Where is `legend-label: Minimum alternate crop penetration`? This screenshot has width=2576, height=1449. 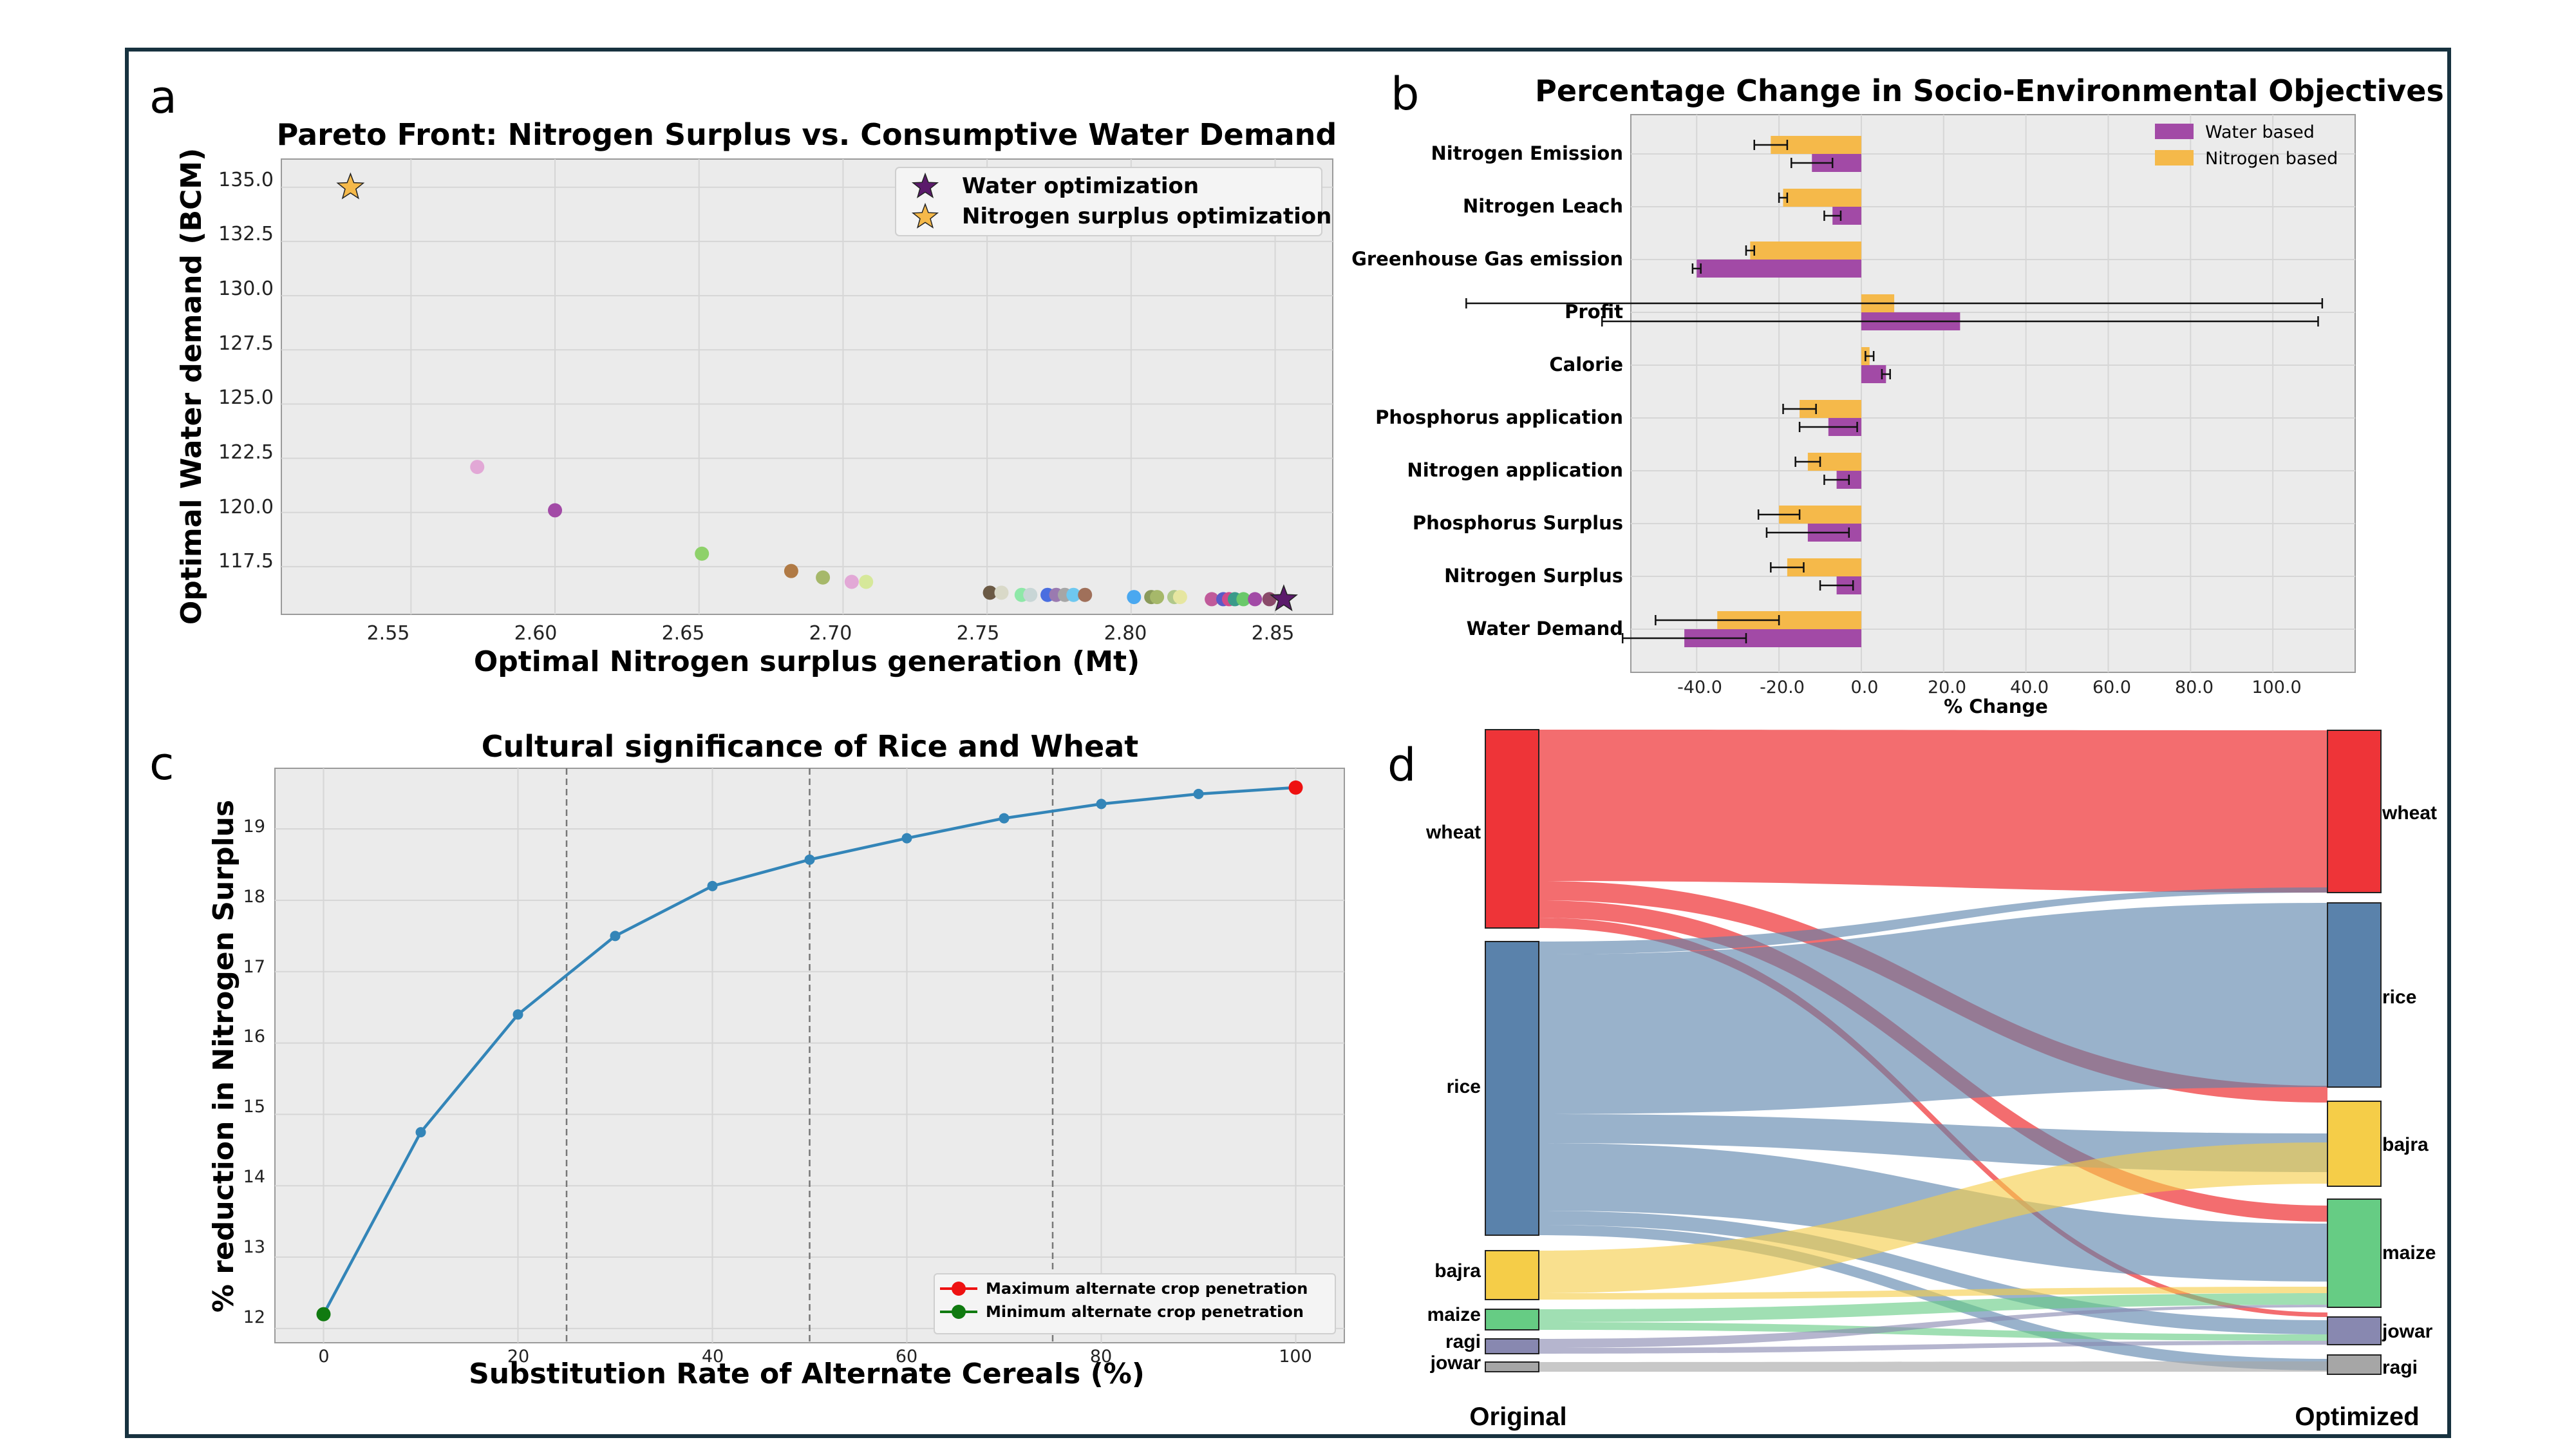 legend-label: Minimum alternate crop penetration is located at coordinates (1145, 1312).